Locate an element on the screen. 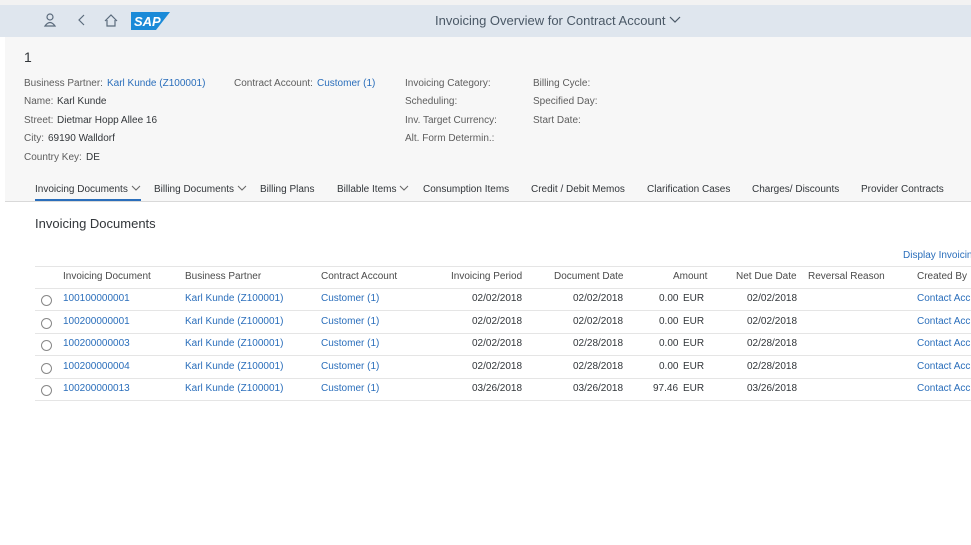 The image size is (971, 545). field-value: 69190 Walldorf is located at coordinates (81, 138).